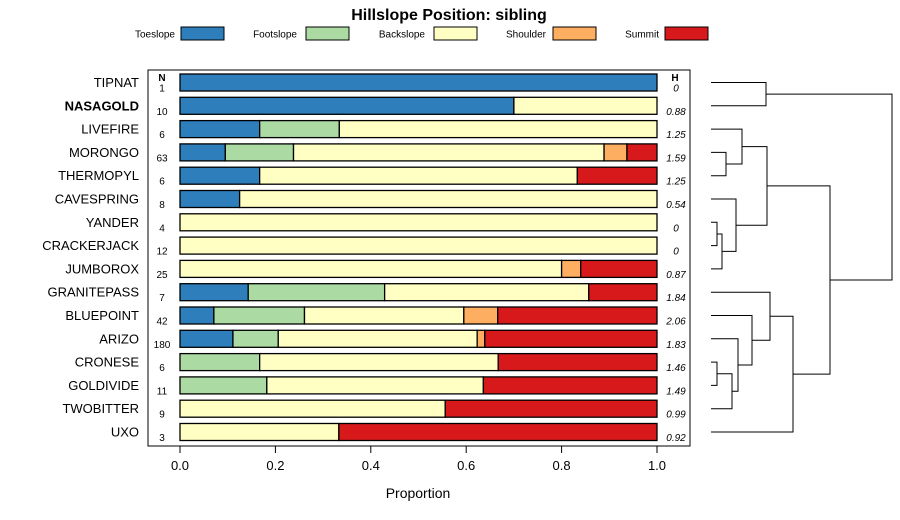  I want to click on n-column-header: N, so click(161, 78).